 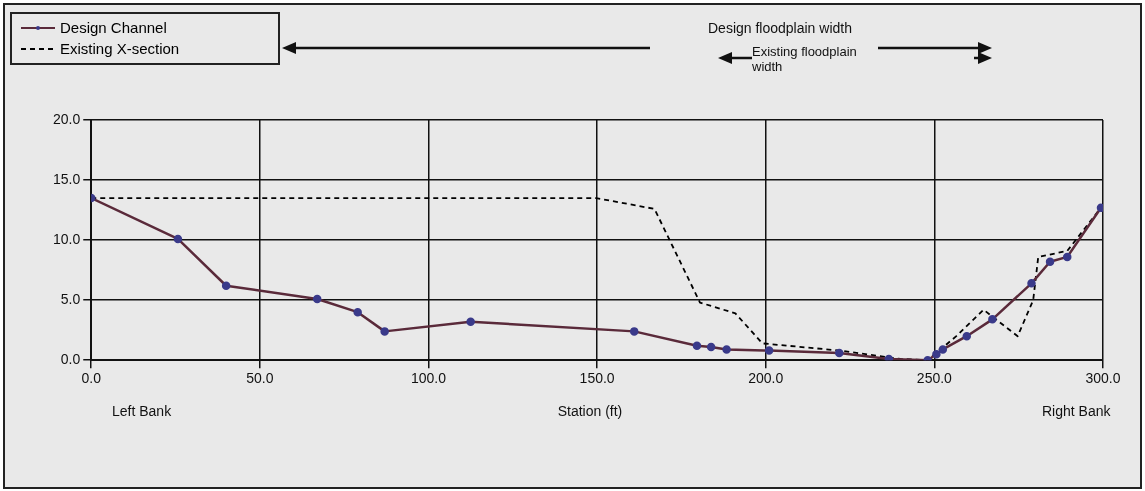 What do you see at coordinates (70, 359) in the screenshot?
I see `y-tick-label: 0.0` at bounding box center [70, 359].